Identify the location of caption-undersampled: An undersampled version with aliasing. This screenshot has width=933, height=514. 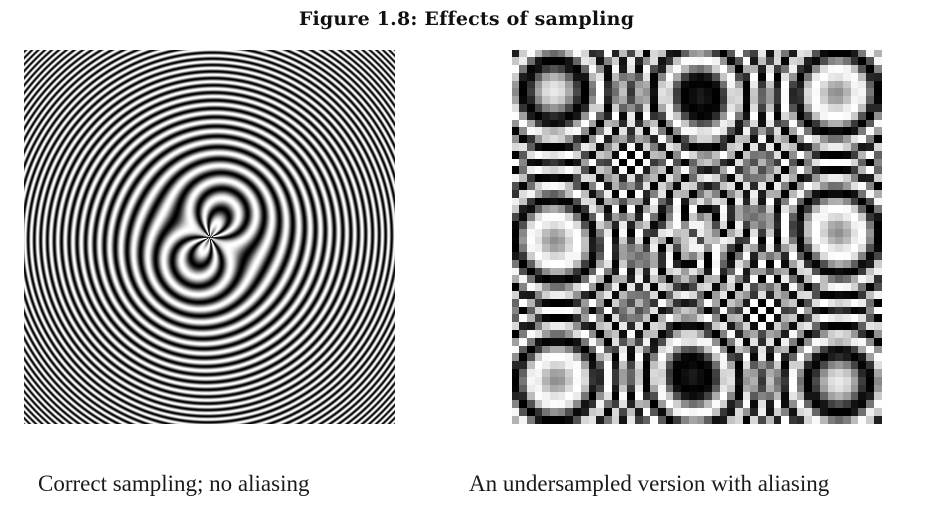
(649, 483).